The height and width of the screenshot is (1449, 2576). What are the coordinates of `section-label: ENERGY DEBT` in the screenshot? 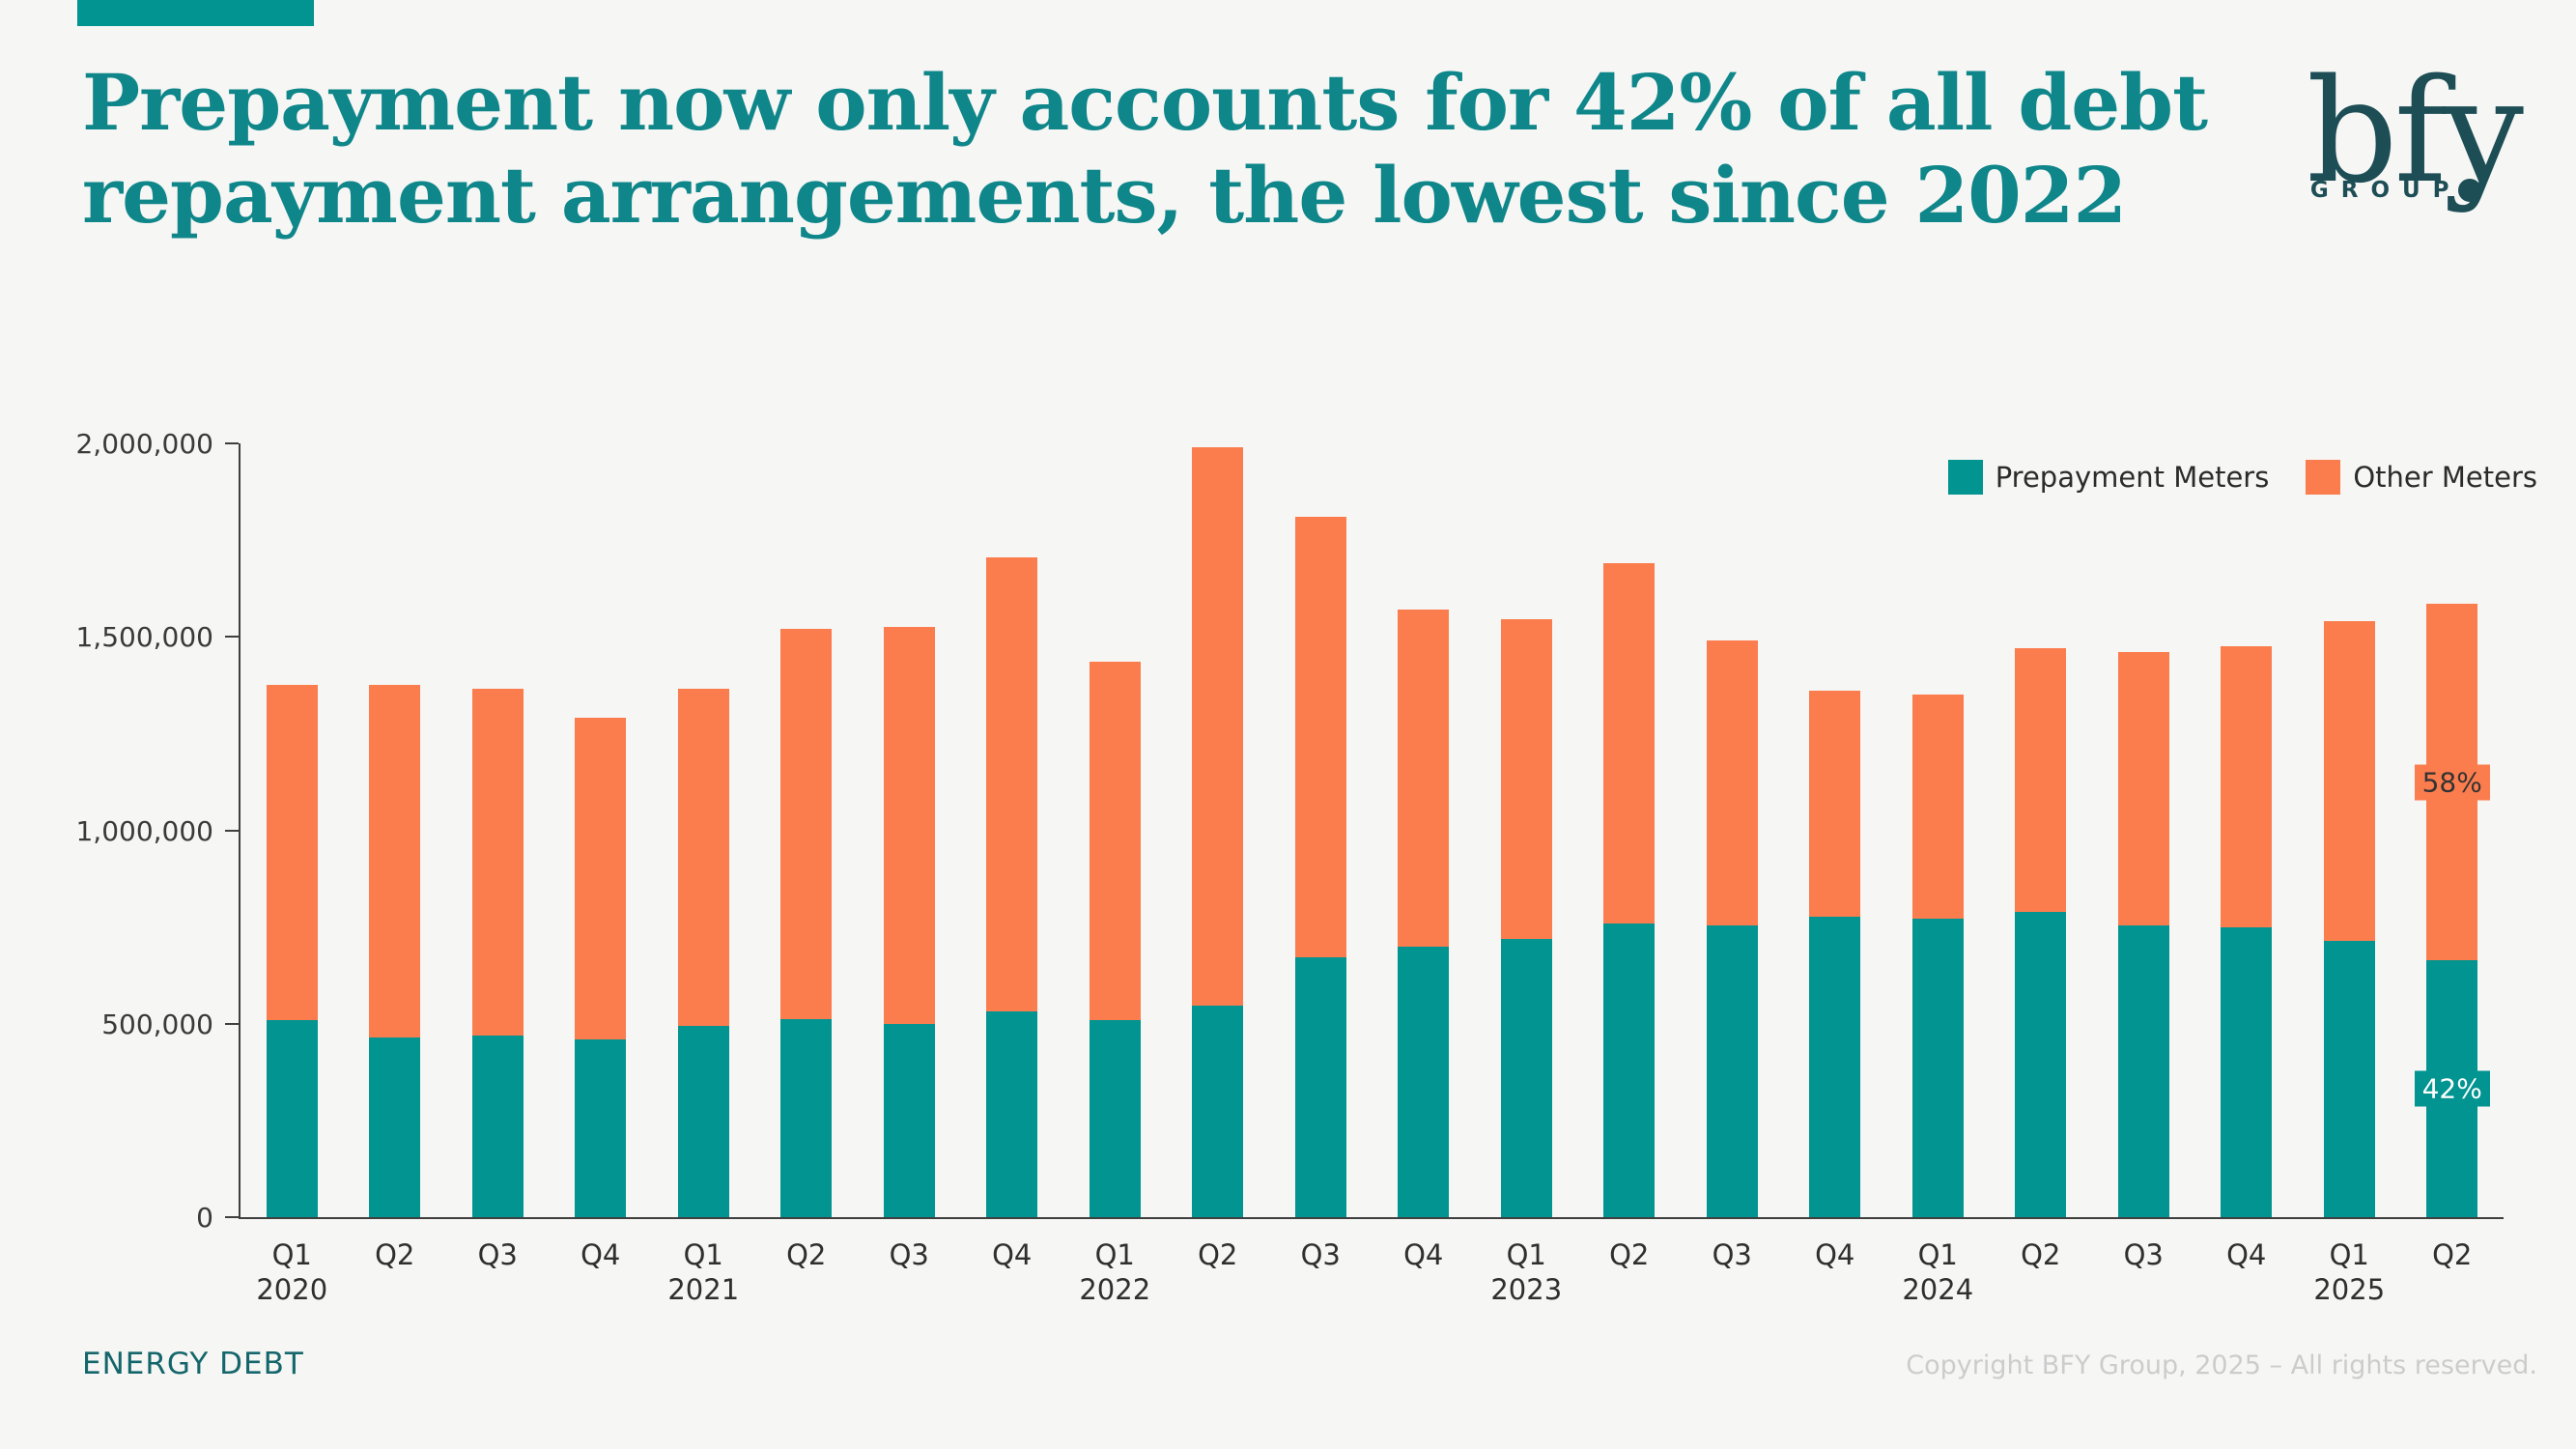 It's located at (193, 1364).